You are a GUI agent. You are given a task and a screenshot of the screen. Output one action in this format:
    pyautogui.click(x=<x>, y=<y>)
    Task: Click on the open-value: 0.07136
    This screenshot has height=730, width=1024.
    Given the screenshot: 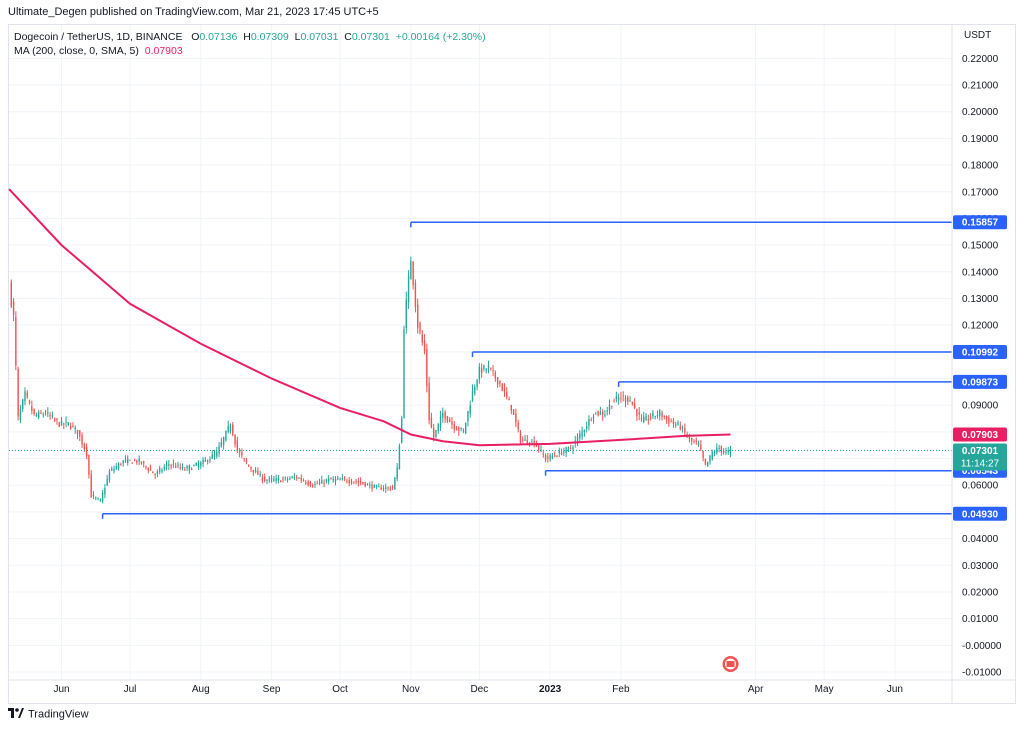 What is the action you would take?
    pyautogui.click(x=218, y=37)
    